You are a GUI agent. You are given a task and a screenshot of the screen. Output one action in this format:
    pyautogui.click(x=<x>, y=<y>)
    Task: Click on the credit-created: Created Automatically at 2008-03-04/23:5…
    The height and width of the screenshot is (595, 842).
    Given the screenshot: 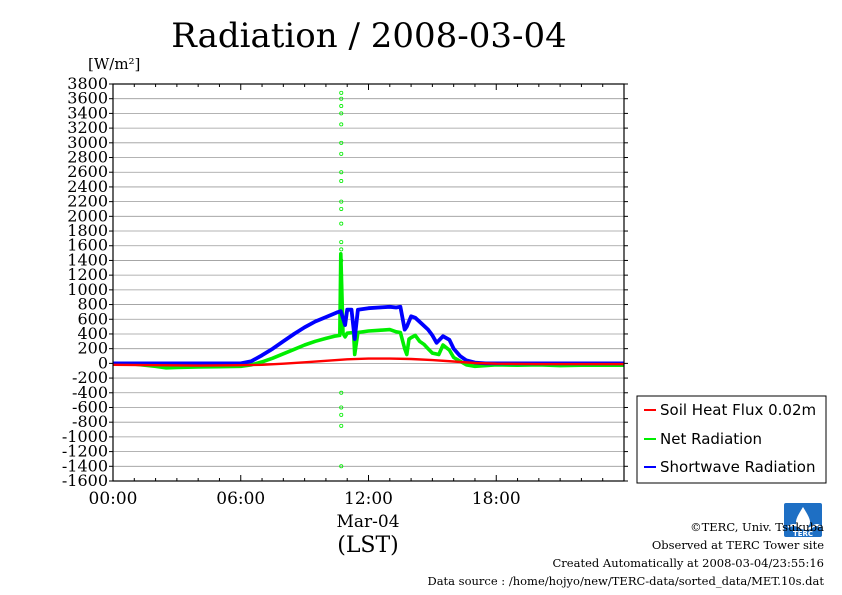 What is the action you would take?
    pyautogui.click(x=688, y=563)
    